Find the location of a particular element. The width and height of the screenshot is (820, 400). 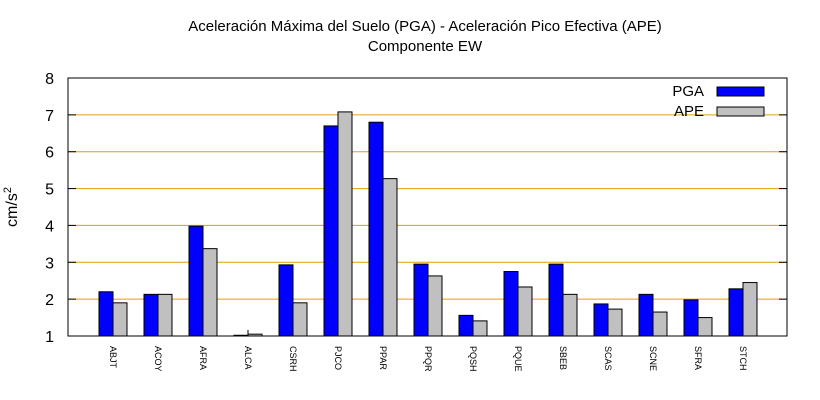

bar-ape-ppar is located at coordinates (390, 257).